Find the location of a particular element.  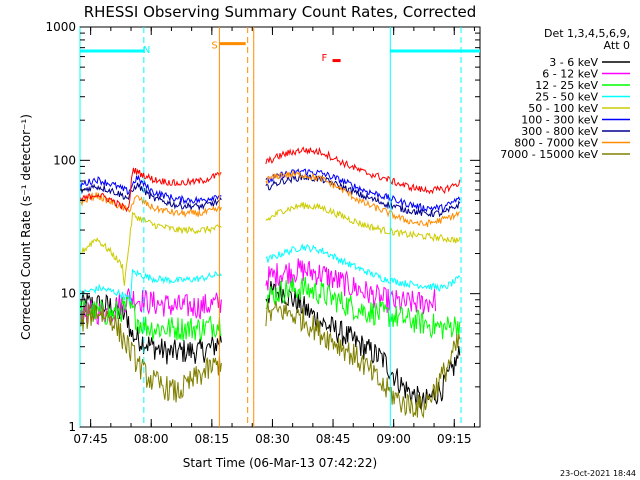

series-line-25-50-kev is located at coordinates (270, 272).